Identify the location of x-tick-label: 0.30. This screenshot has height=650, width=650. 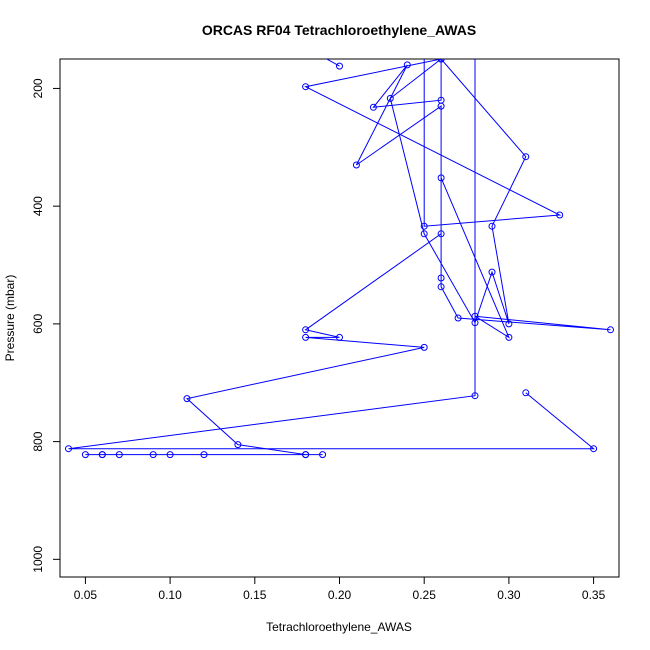
(509, 595).